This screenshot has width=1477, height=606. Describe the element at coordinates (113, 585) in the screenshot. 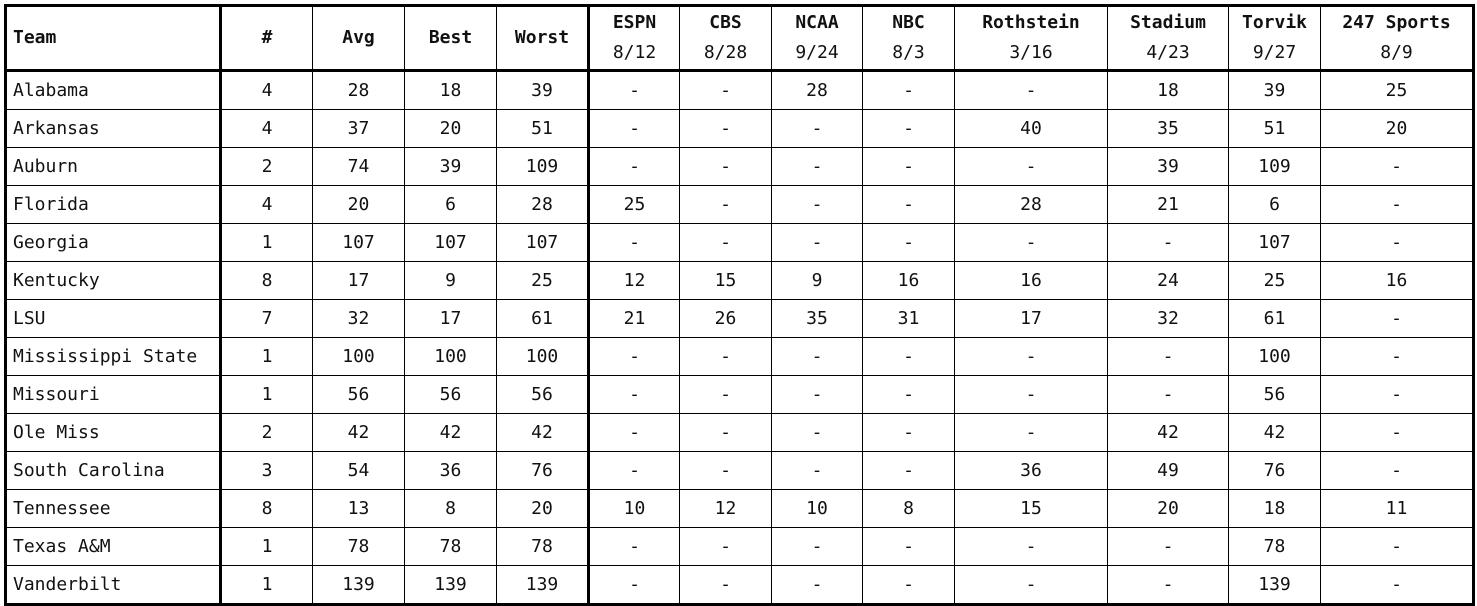

I see `team-name-cell: Vanderbilt` at that location.